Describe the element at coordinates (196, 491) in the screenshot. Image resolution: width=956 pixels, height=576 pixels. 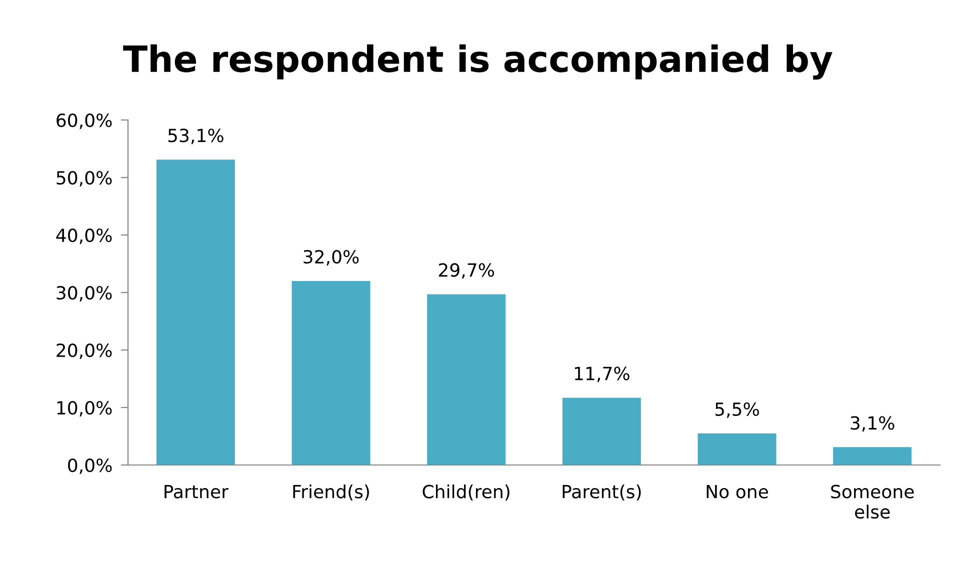
I see `x-tick-label: Partner` at that location.